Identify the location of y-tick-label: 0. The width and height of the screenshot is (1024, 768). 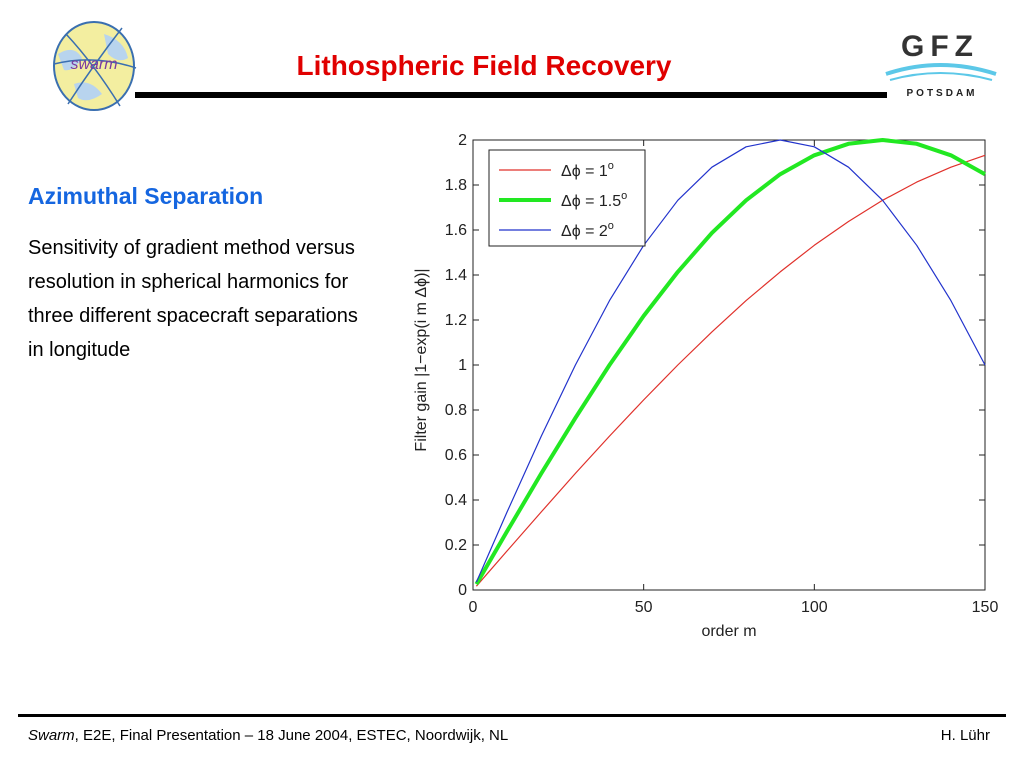
(462, 590).